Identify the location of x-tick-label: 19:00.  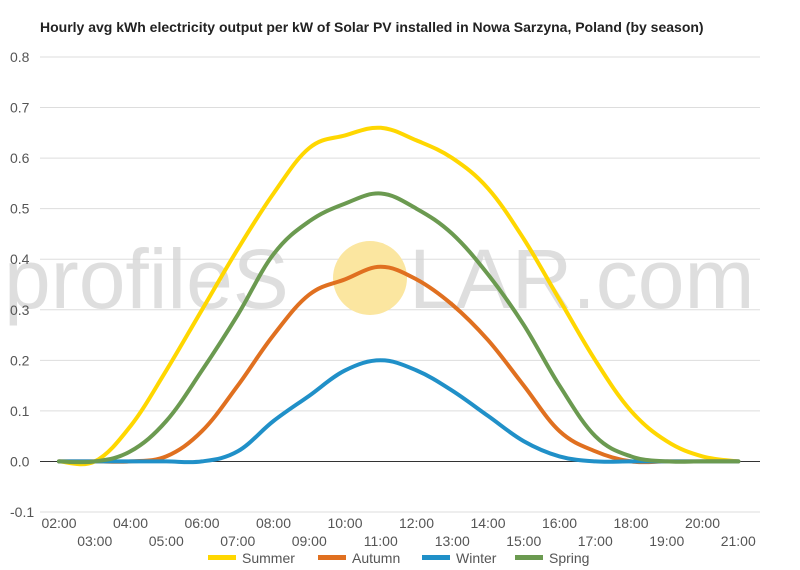
(666, 541).